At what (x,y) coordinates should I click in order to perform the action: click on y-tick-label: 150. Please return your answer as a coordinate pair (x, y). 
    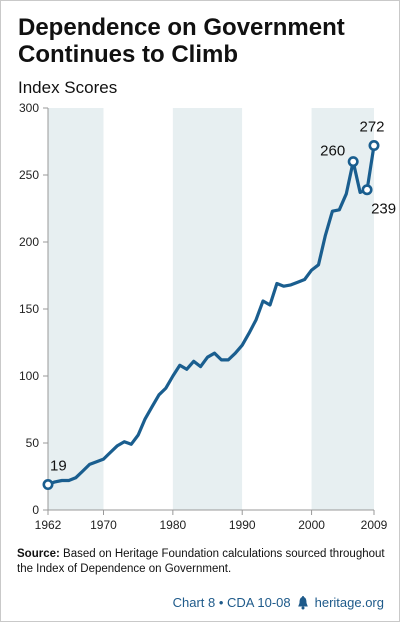
    Looking at the image, I should click on (29, 309).